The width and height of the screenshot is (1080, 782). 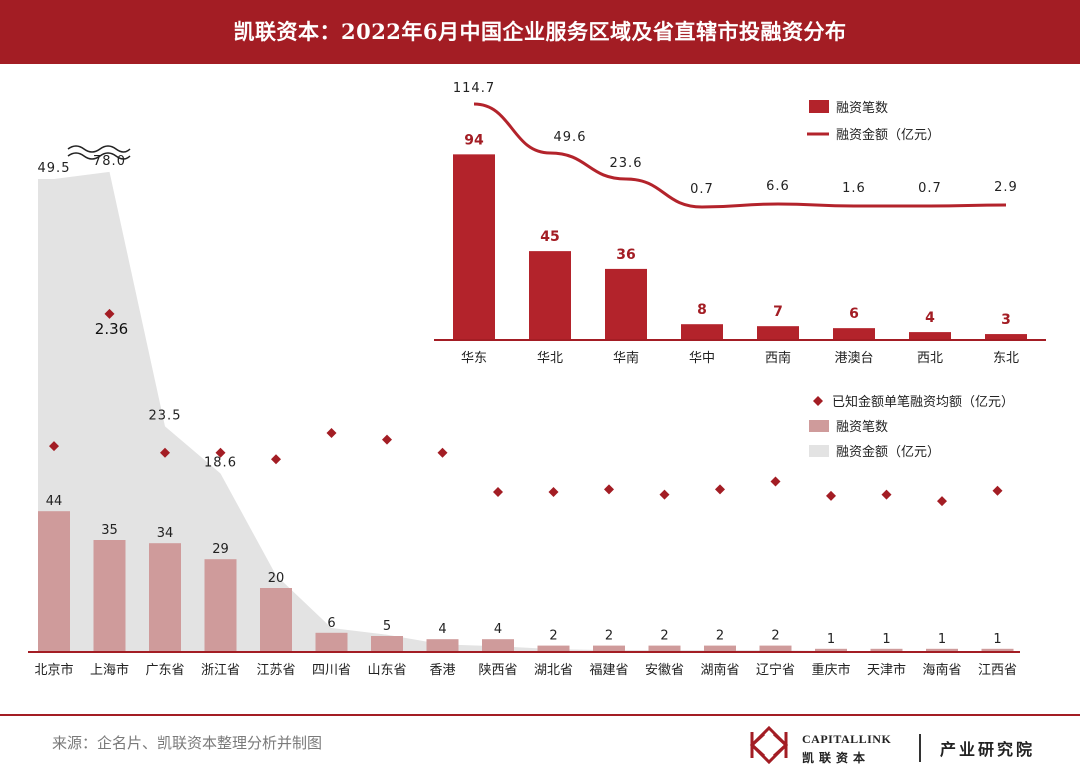 I want to click on source-note: 来源：企名片、凯联资本整理分析并制图, so click(x=187, y=743).